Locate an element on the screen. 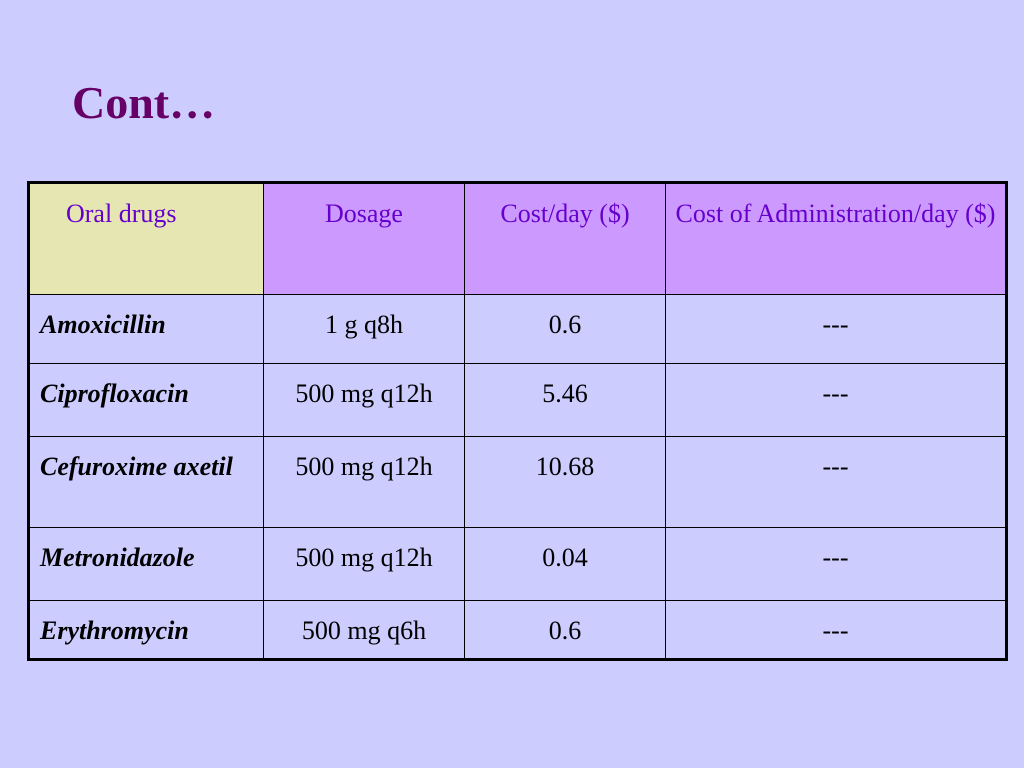  header-oral-drugs: Oral drugs is located at coordinates (146, 238).